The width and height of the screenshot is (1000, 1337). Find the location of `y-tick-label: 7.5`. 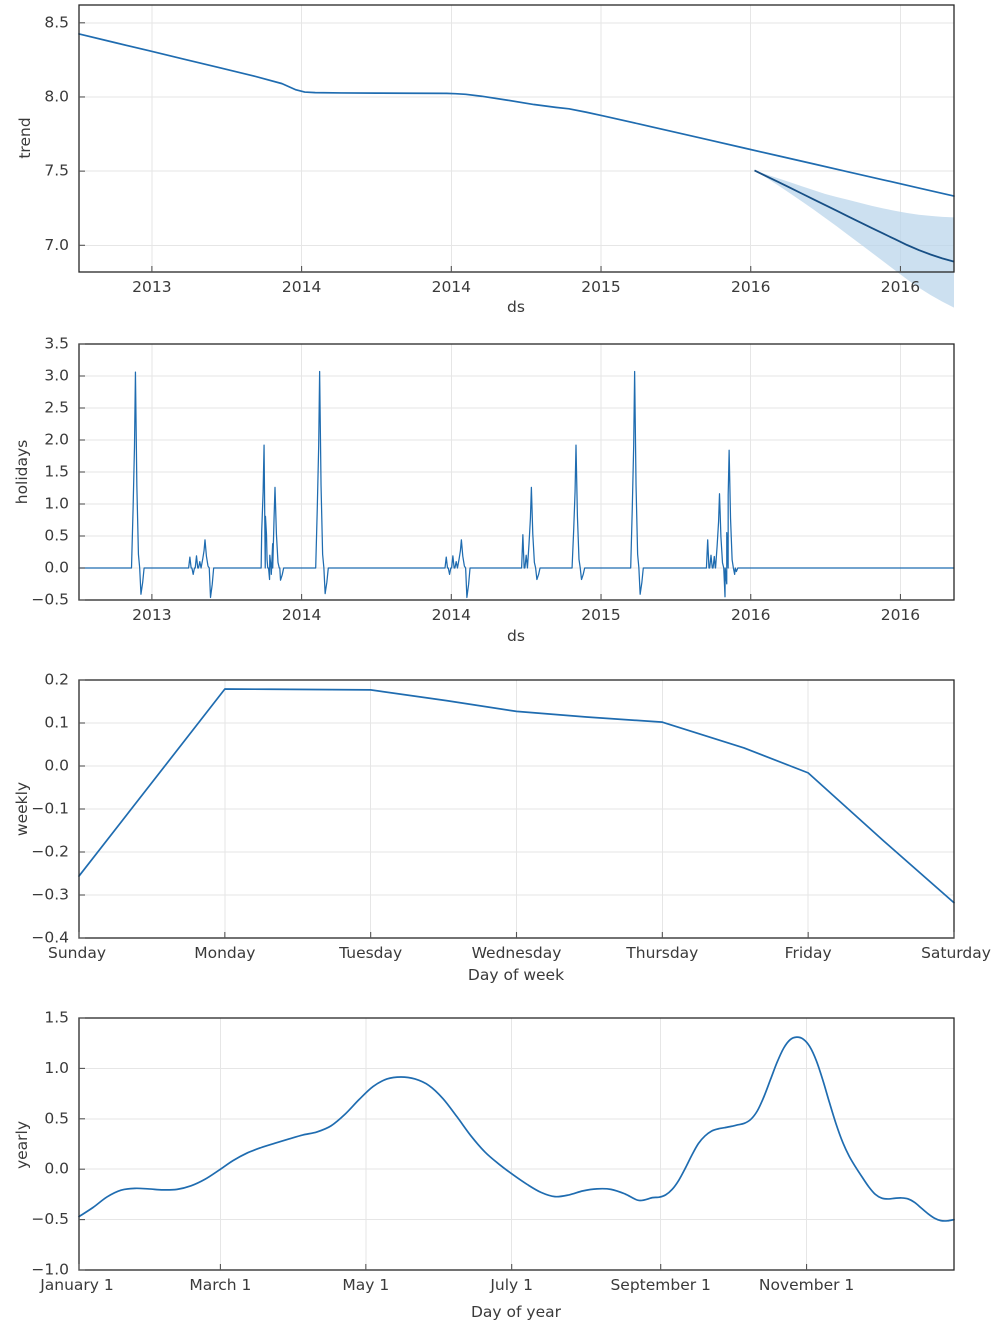

y-tick-label: 7.5 is located at coordinates (56, 171).